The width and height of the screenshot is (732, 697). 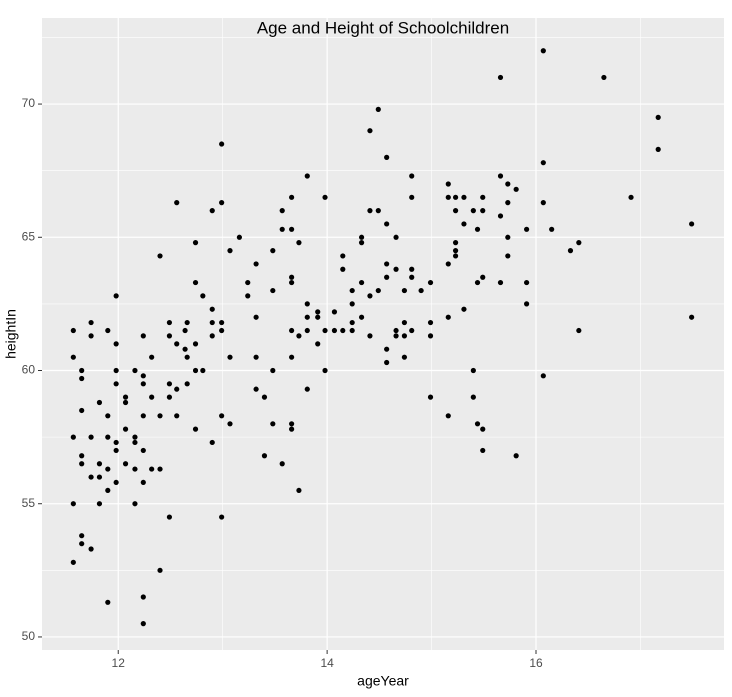 What do you see at coordinates (29, 503) in the screenshot?
I see `y-tick-label: 55` at bounding box center [29, 503].